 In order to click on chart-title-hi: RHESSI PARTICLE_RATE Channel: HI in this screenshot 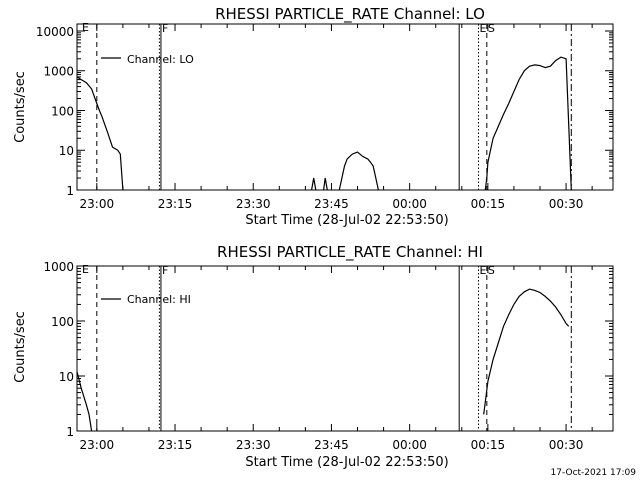, I will do `click(350, 252)`.